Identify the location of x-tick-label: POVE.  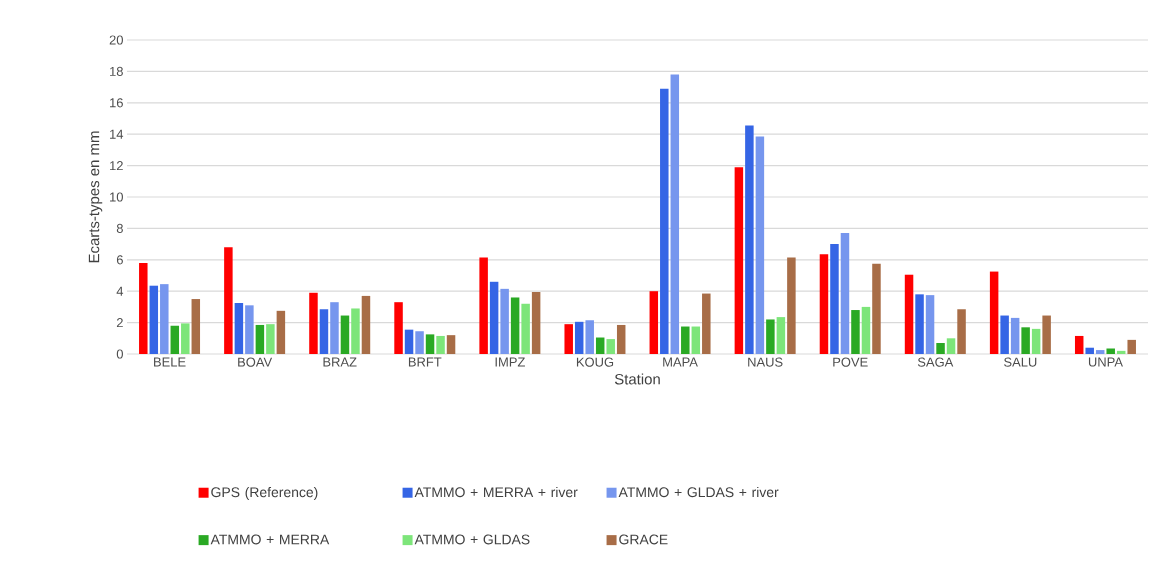
(850, 362).